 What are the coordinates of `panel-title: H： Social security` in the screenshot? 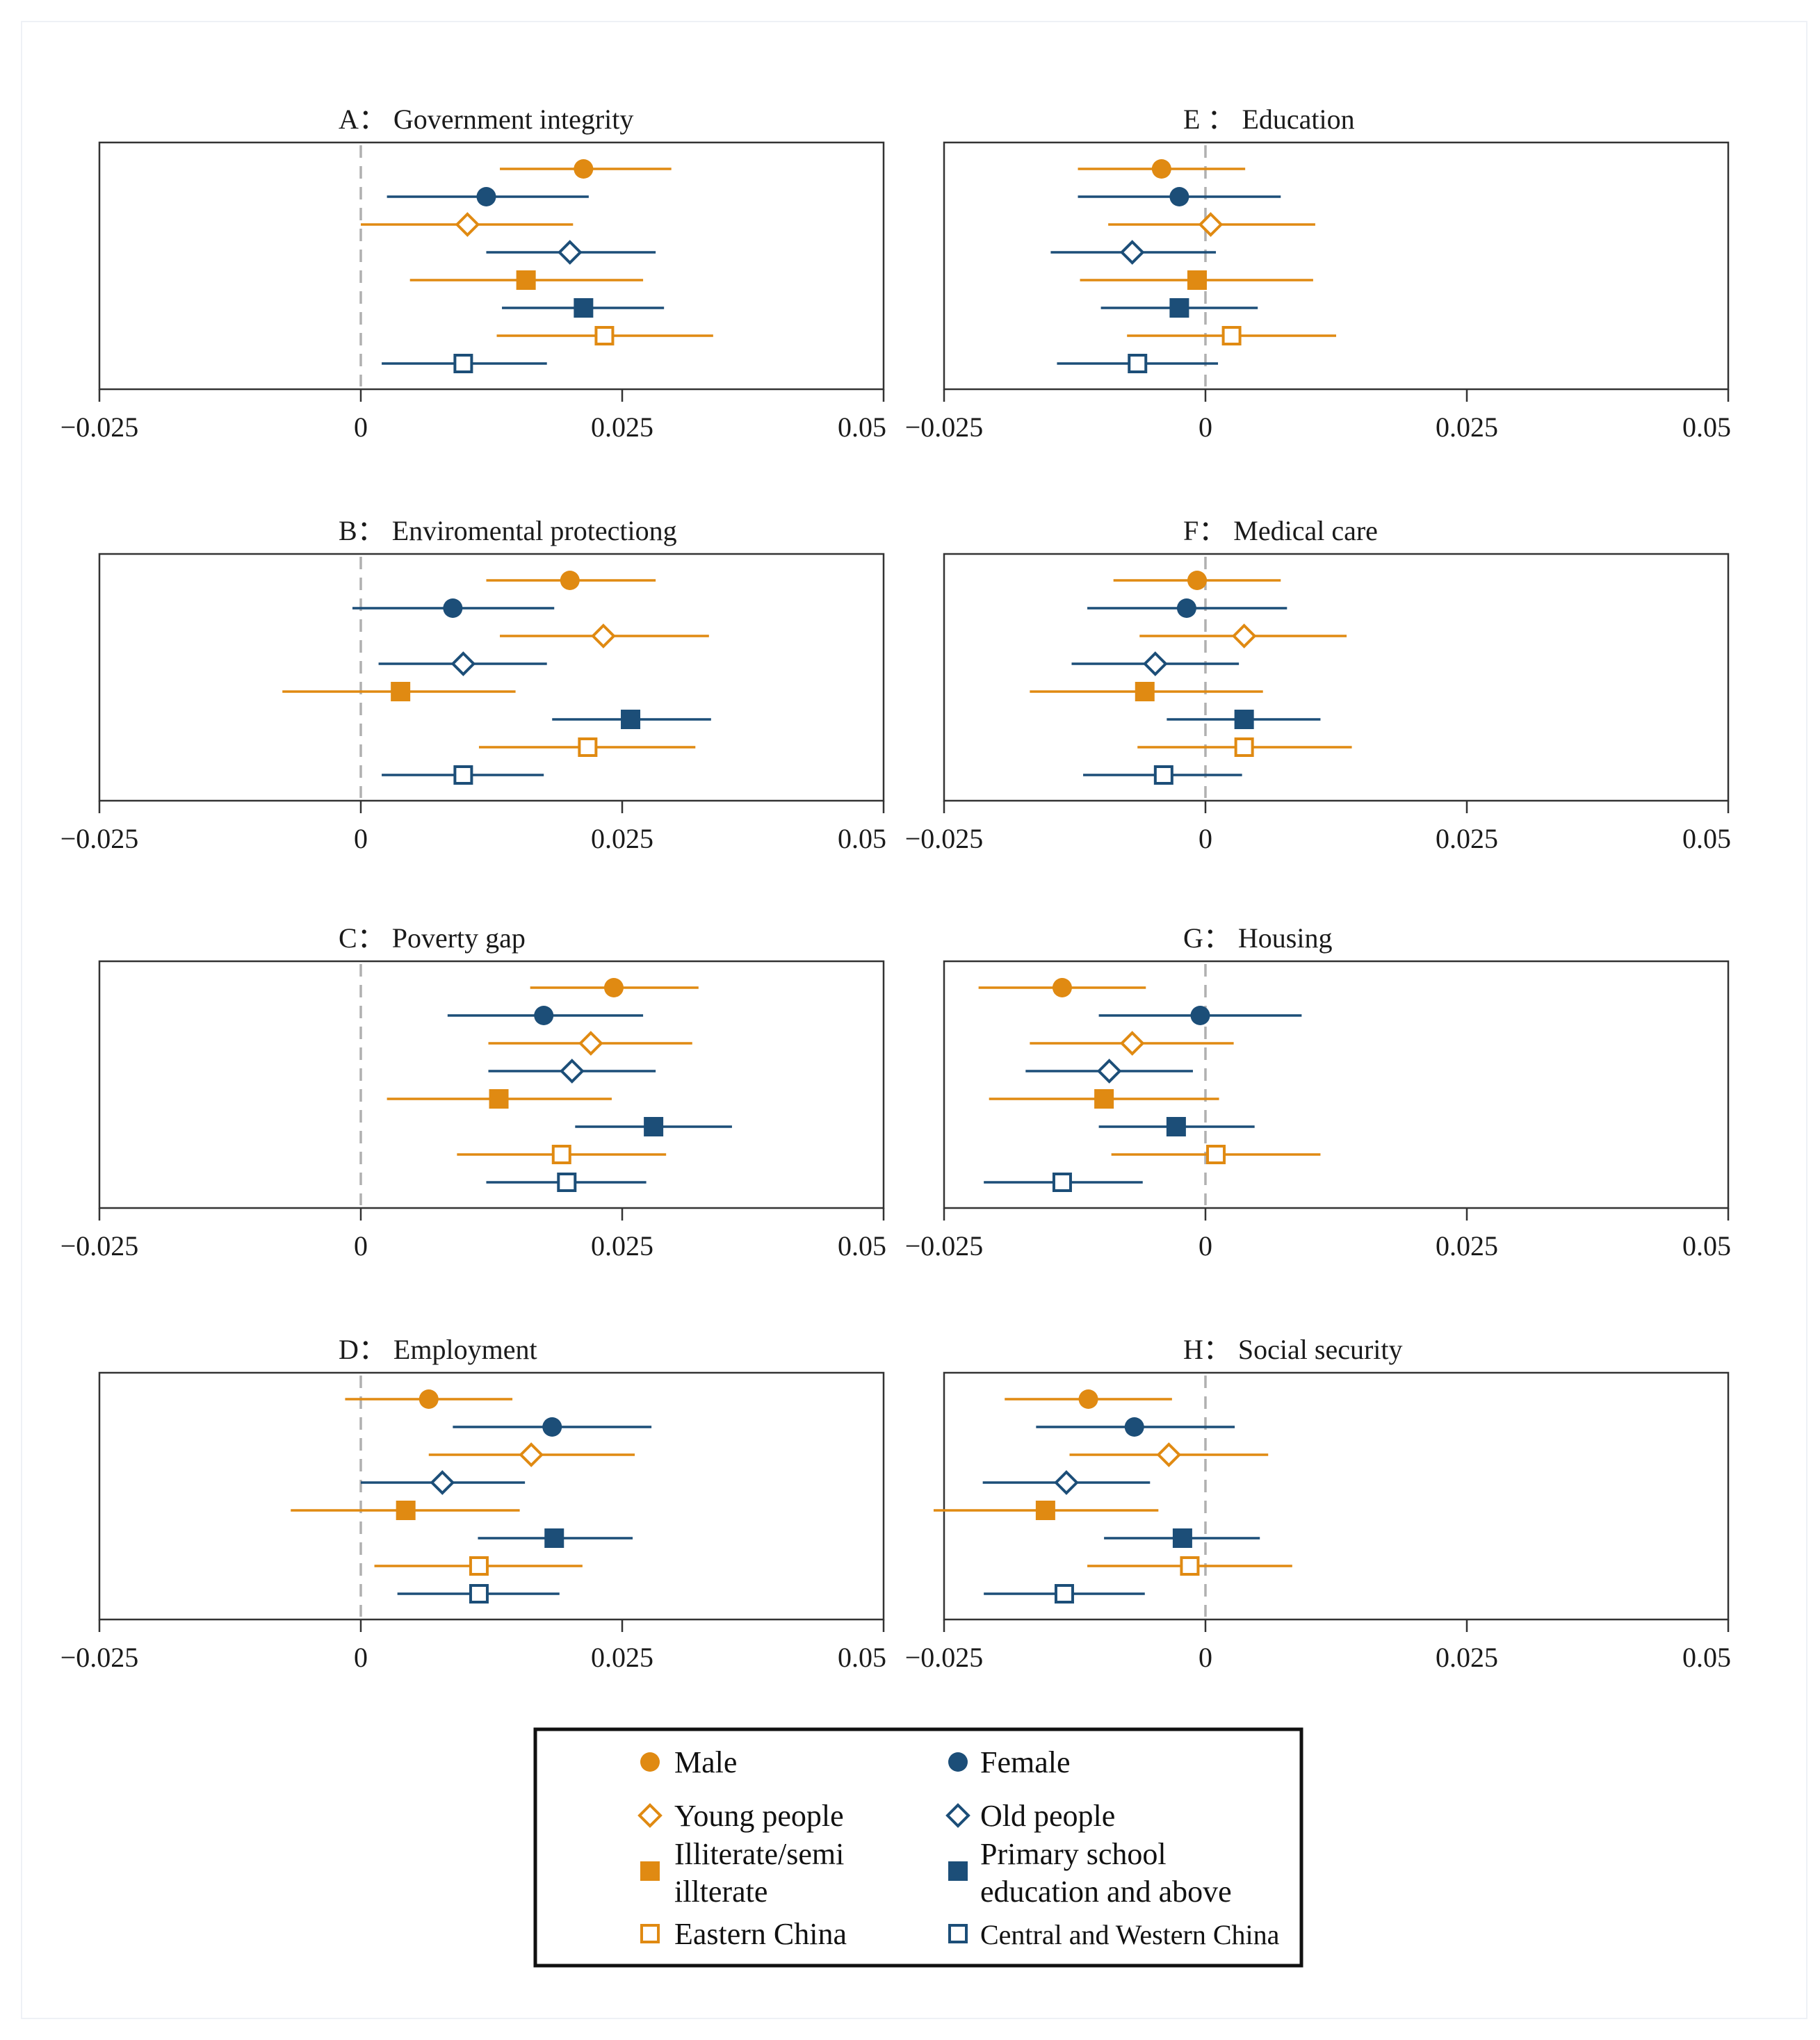 It's located at (1293, 1349).